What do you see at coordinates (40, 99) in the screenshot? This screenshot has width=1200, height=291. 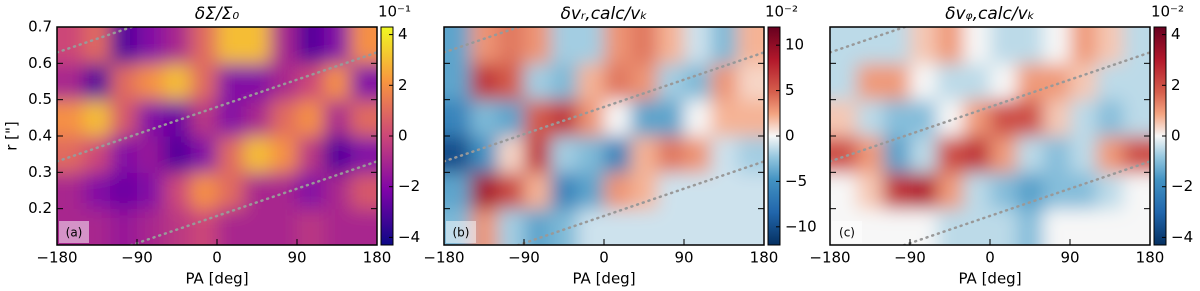 I see `y-tick-label: 0.5` at bounding box center [40, 99].